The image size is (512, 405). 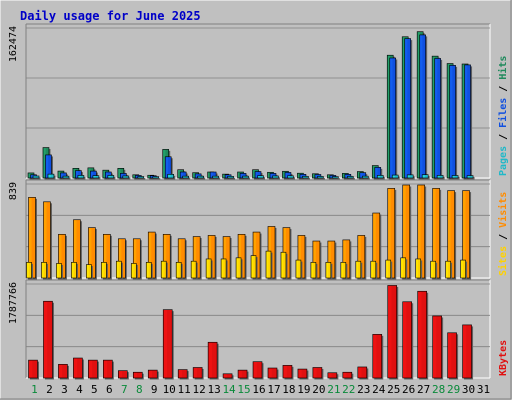 What do you see at coordinates (503, 116) in the screenshot?
I see `panel-legend: Pages / Files / Hits` at bounding box center [503, 116].